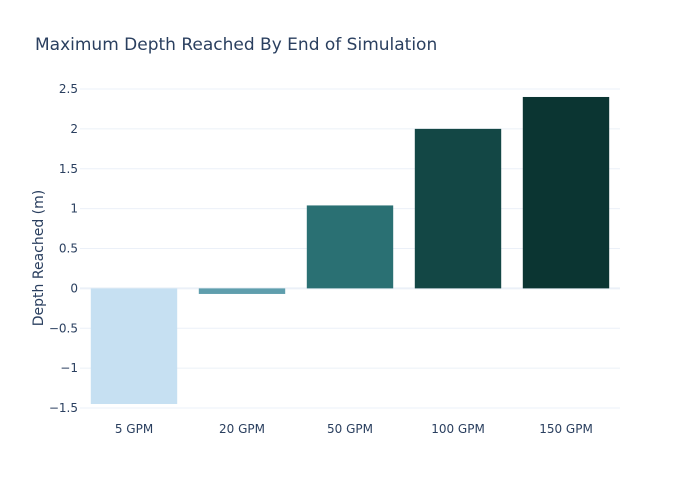 Image resolution: width=700 pixels, height=500 pixels. Describe the element at coordinates (566, 429) in the screenshot. I see `x-tick-label: 150 GPM` at that location.